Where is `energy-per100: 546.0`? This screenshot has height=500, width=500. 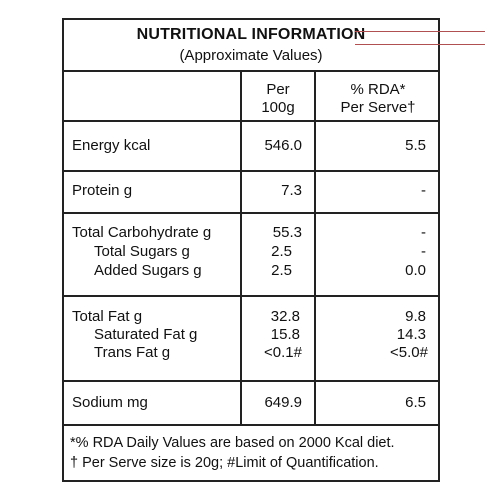
energy-per100: 546.0 is located at coordinates (283, 145).